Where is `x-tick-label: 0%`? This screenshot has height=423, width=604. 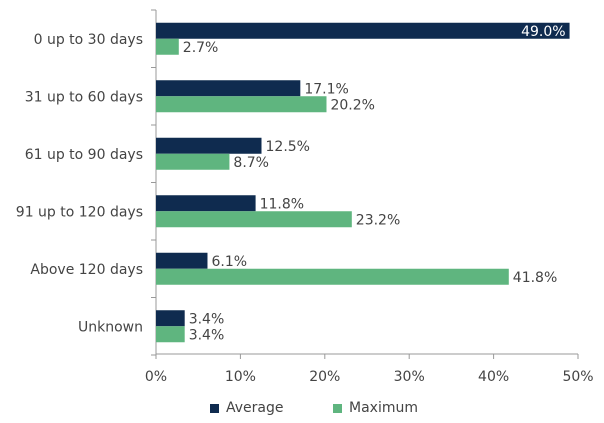 x-tick-label: 0% is located at coordinates (156, 377).